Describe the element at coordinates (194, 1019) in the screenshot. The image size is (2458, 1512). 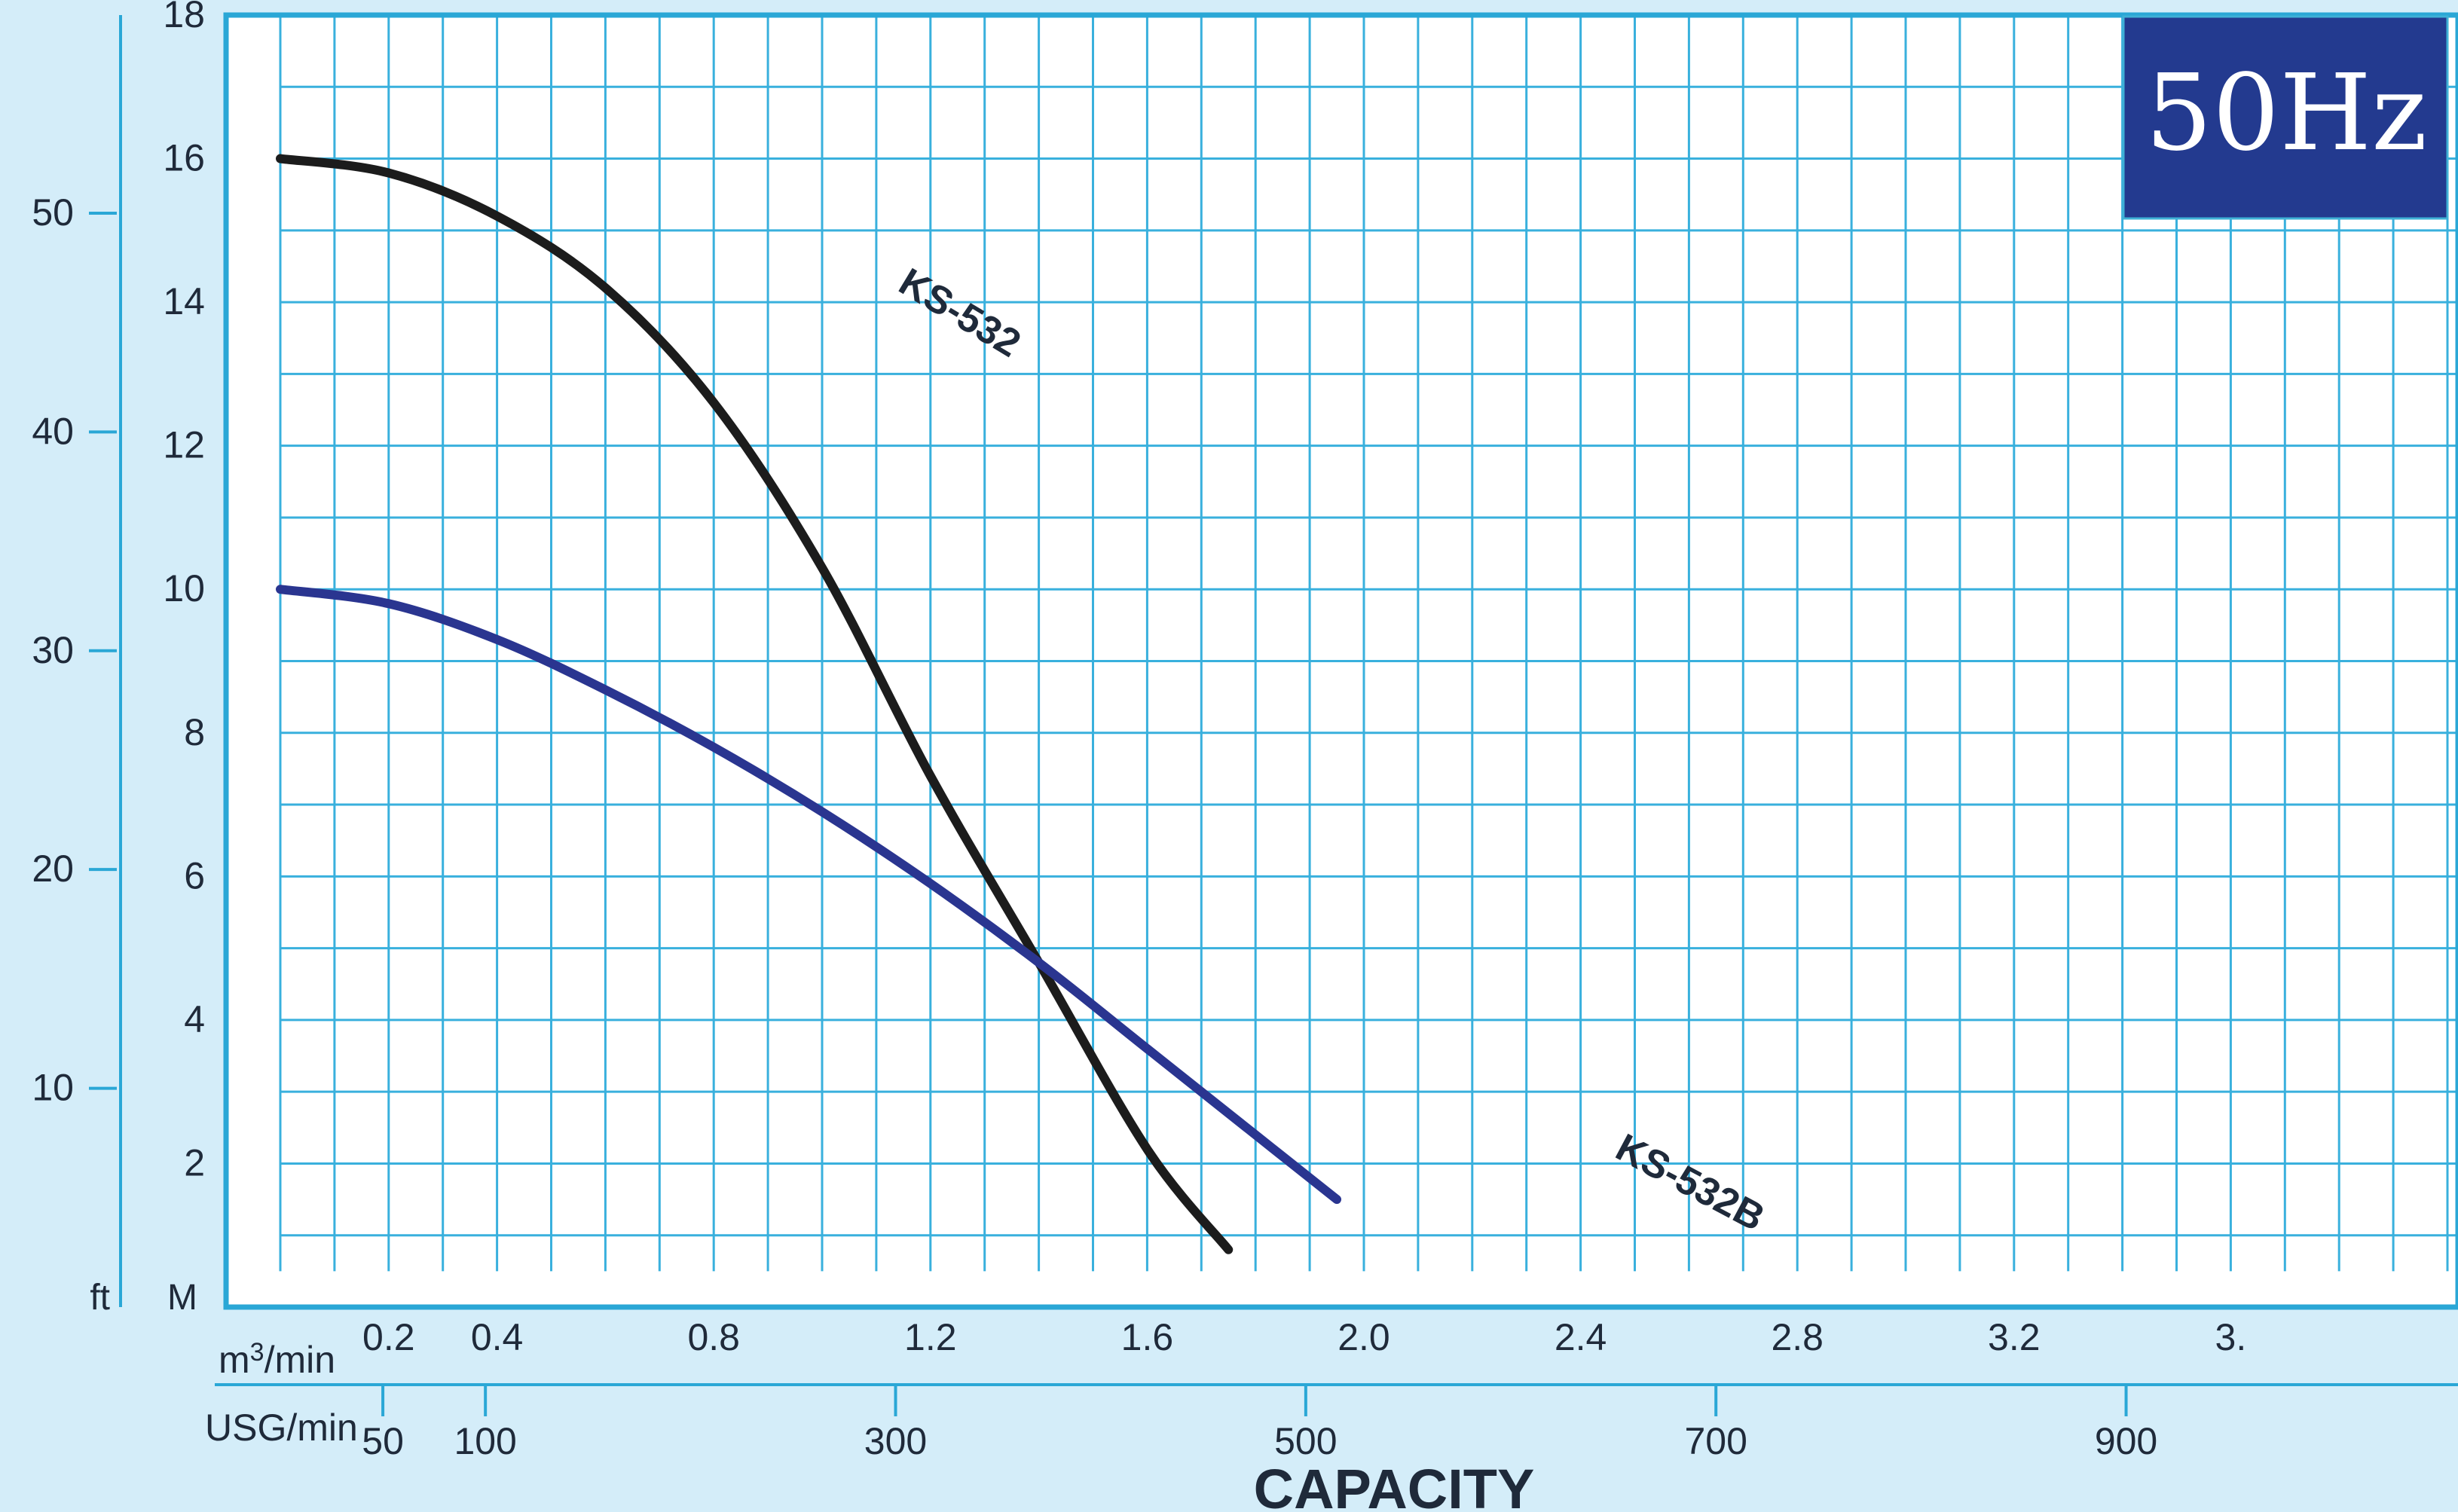
I see `y-tick-label: 4` at that location.